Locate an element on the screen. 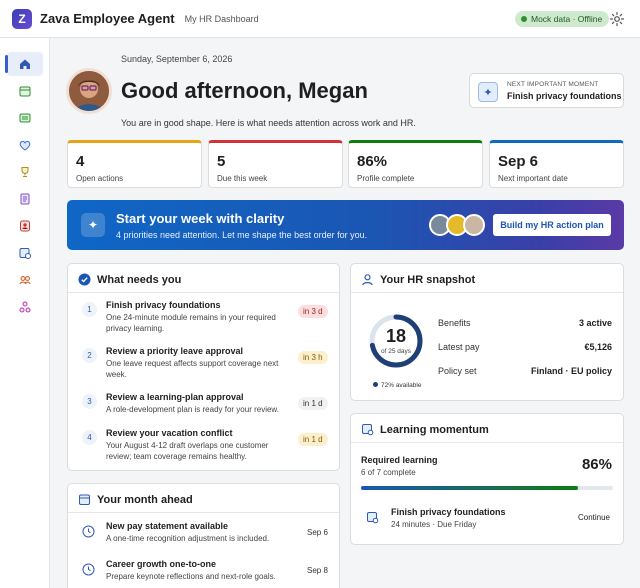 This screenshot has width=640, height=588. snapshot-value: €5,126 is located at coordinates (598, 347).